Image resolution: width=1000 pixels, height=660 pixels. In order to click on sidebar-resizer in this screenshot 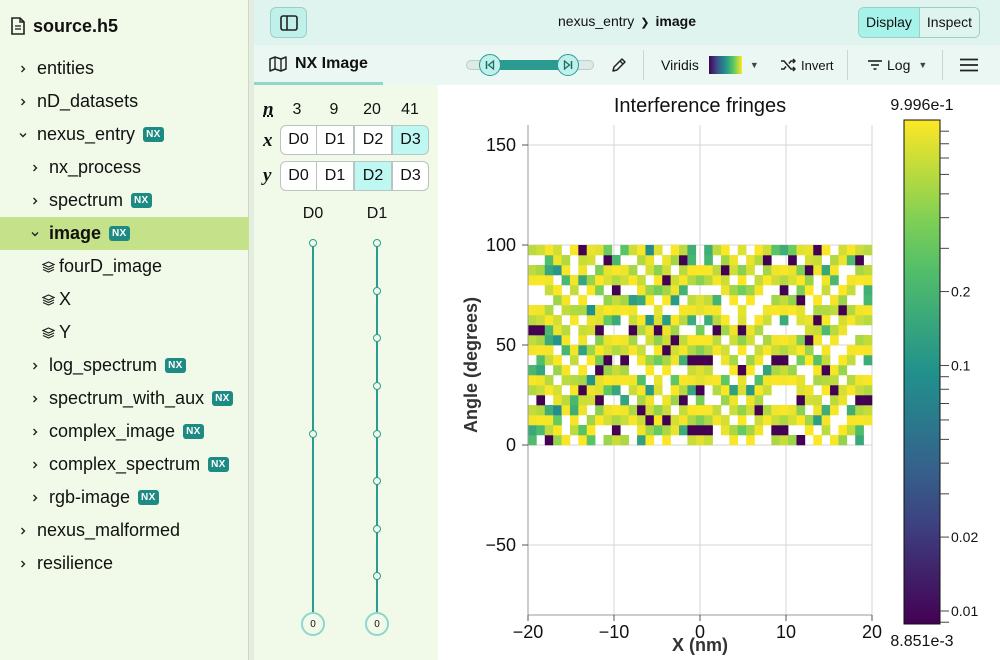, I will do `click(251, 330)`.